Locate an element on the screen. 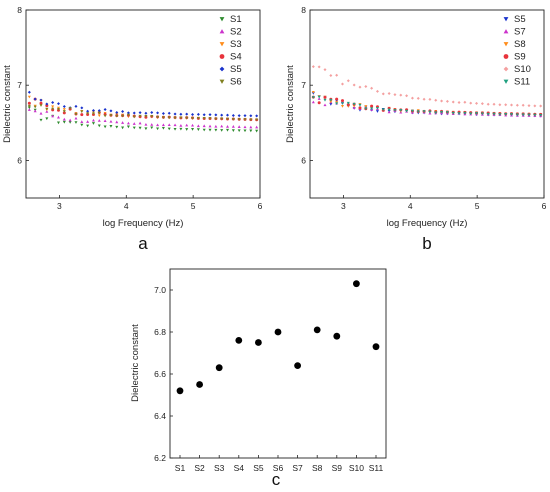 The width and height of the screenshot is (550, 492). data-point-c-S4 is located at coordinates (239, 340).